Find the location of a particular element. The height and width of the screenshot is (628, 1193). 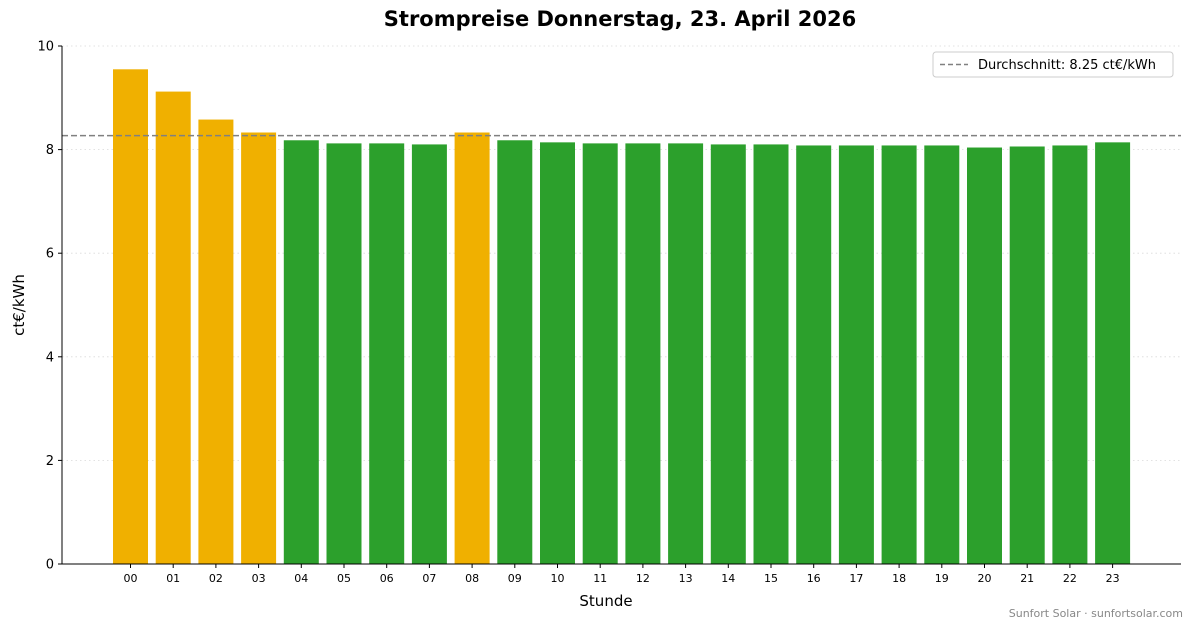

x-tick-label: 19 is located at coordinates (942, 578).